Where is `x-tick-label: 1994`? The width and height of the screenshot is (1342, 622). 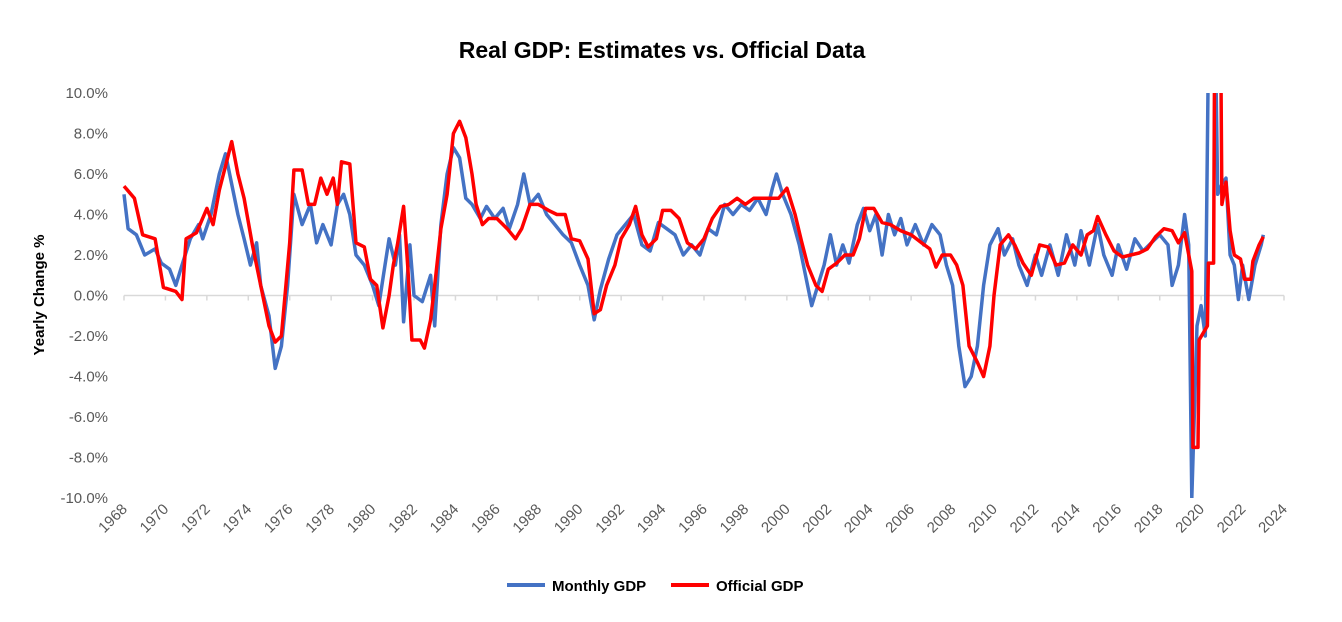
x-tick-label: 1994 is located at coordinates (652, 519).